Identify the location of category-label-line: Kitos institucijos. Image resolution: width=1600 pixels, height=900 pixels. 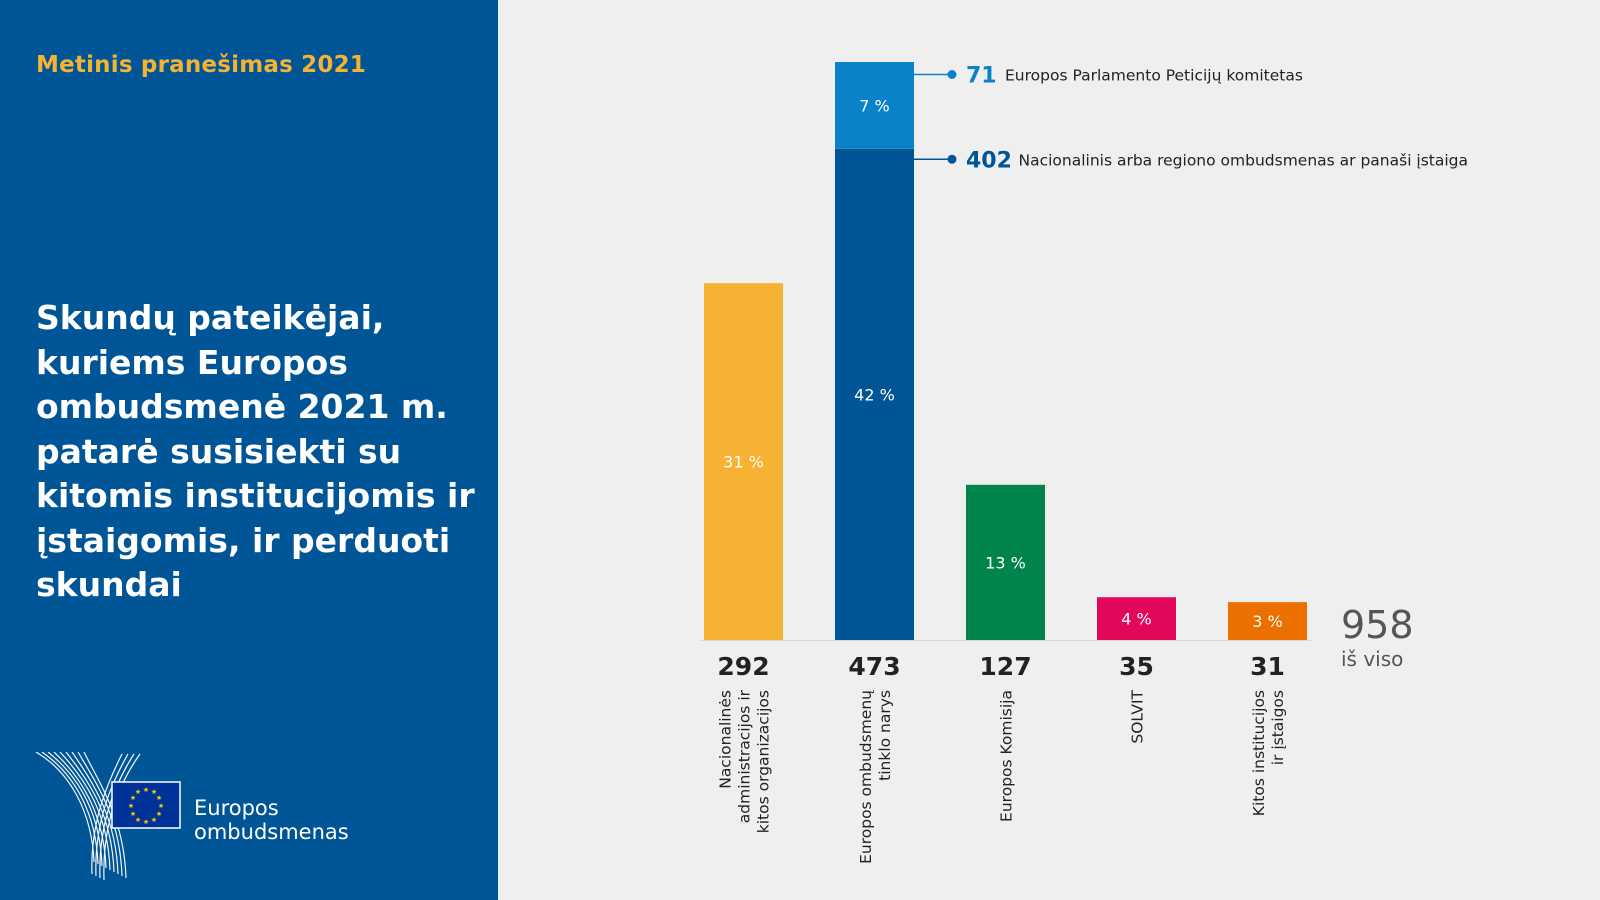
(1259, 753).